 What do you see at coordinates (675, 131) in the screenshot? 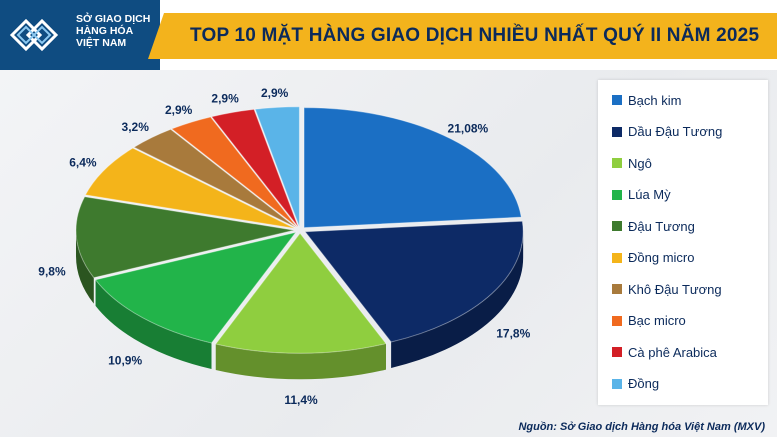
I see `legend-label: Dầu Đậu Tương` at bounding box center [675, 131].